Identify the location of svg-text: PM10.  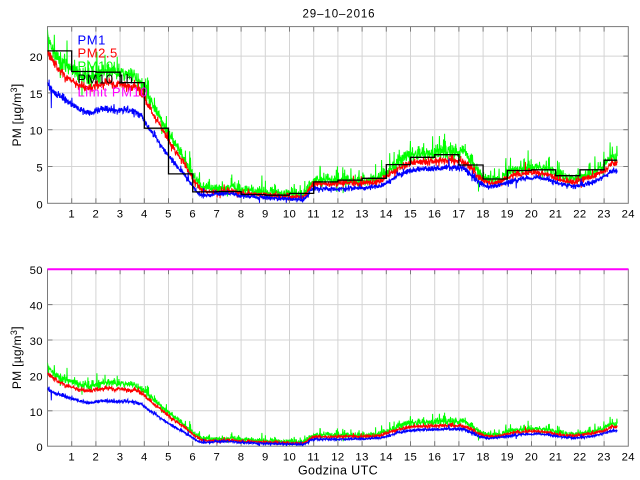
(96, 66).